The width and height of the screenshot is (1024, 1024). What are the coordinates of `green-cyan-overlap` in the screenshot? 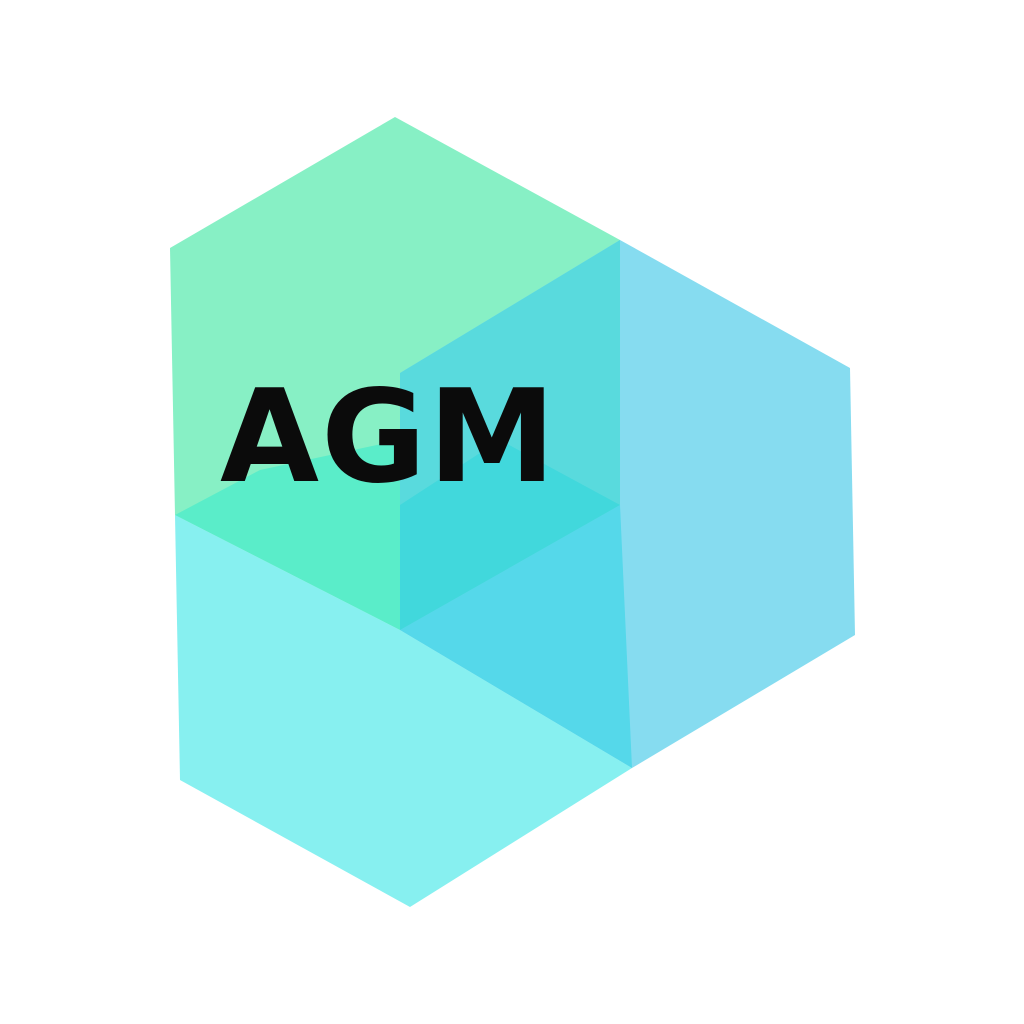 It's located at (287, 535).